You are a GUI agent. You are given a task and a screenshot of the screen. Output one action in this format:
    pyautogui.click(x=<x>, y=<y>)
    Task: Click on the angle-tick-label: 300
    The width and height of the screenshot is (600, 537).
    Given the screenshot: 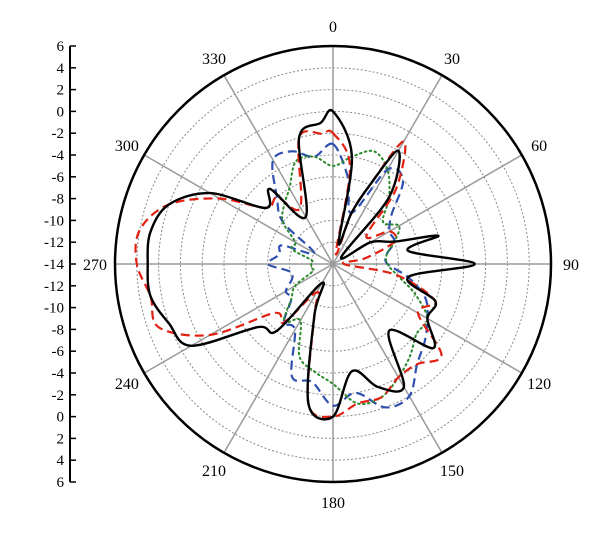 What is the action you would take?
    pyautogui.click(x=127, y=146)
    